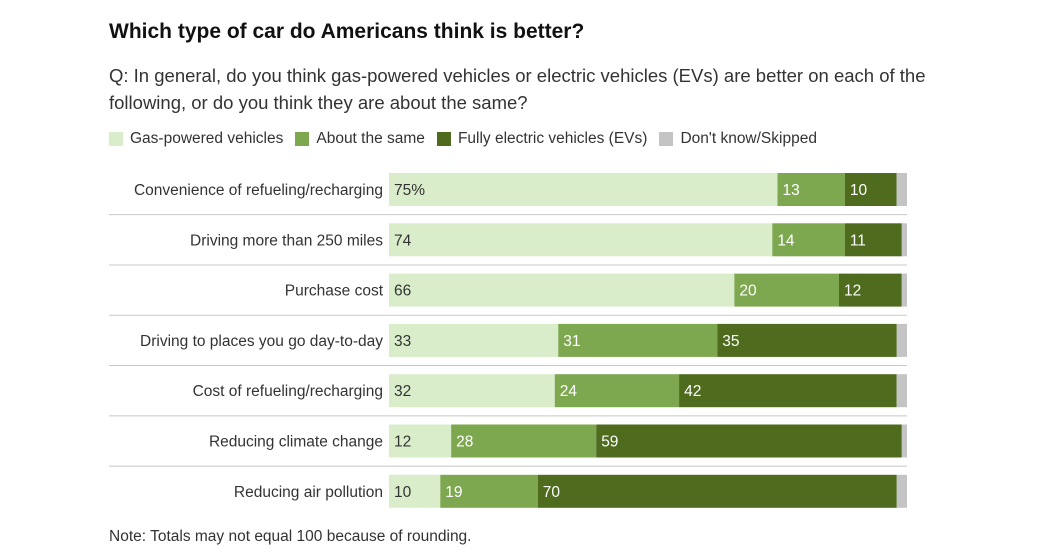 Image resolution: width=1061 pixels, height=557 pixels. What do you see at coordinates (552, 138) in the screenshot?
I see `legend-label-ev: Fully electric vehicles (EVs)` at bounding box center [552, 138].